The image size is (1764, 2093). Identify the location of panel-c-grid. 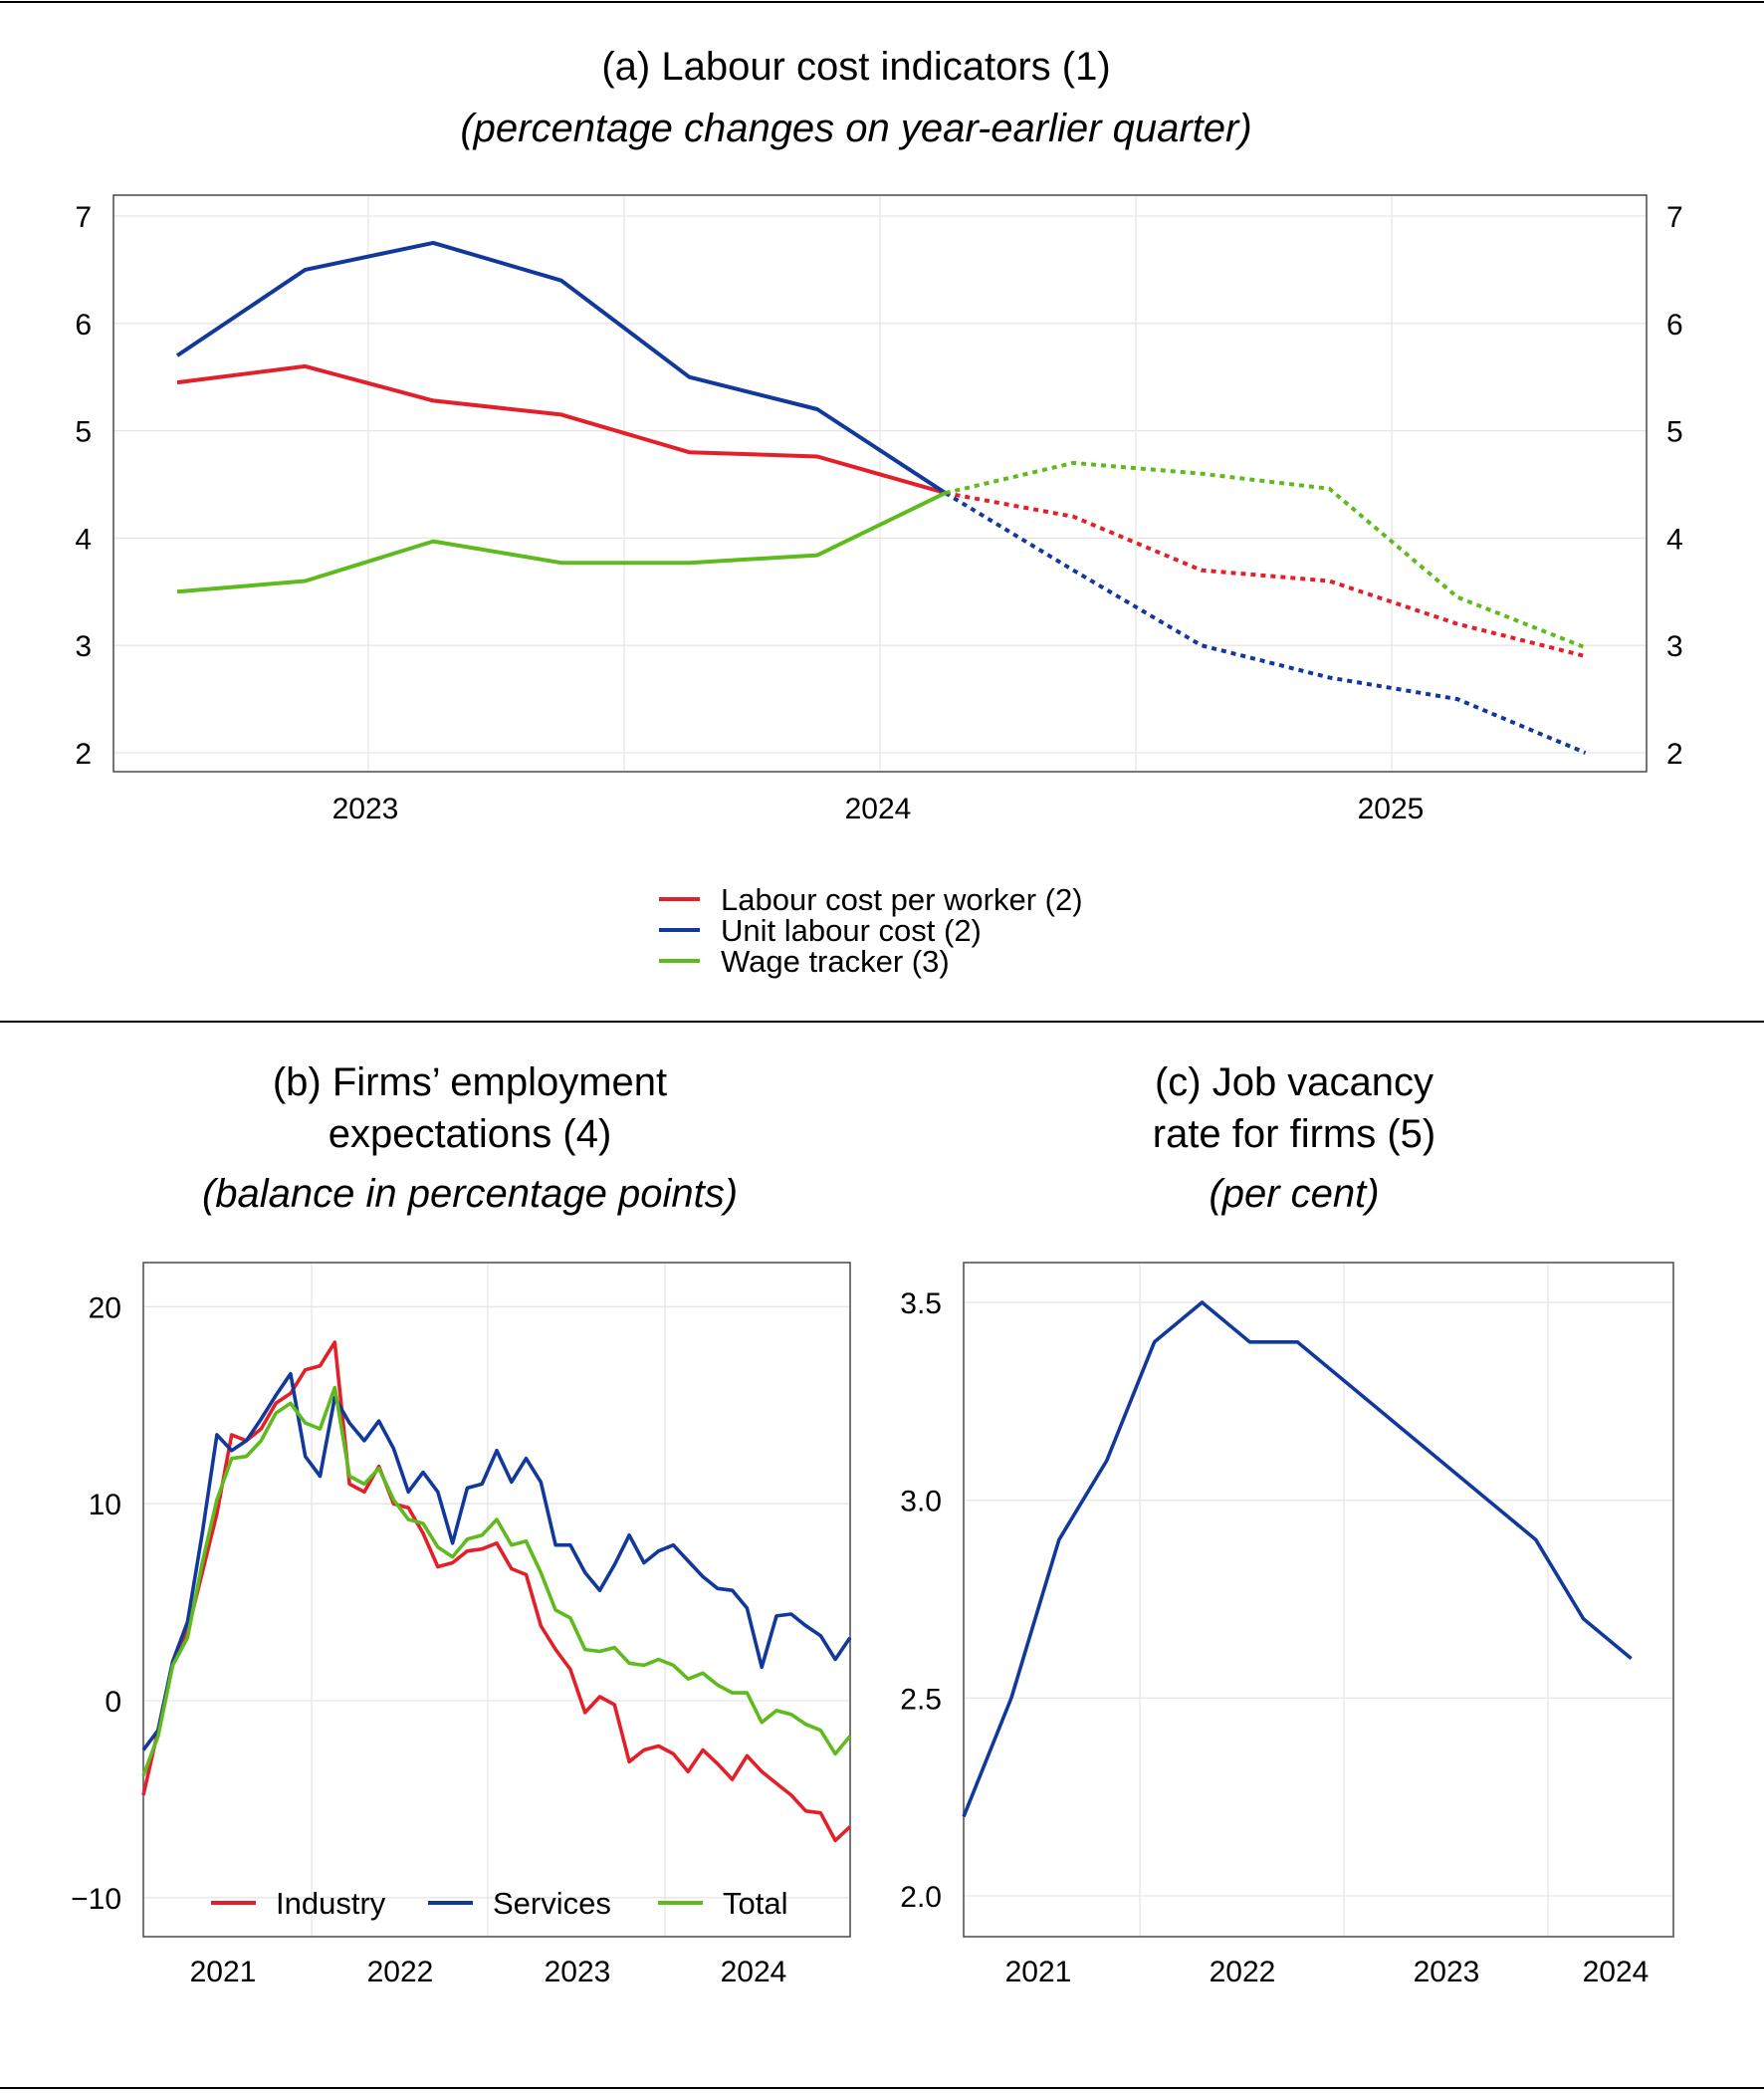
(1318, 1600).